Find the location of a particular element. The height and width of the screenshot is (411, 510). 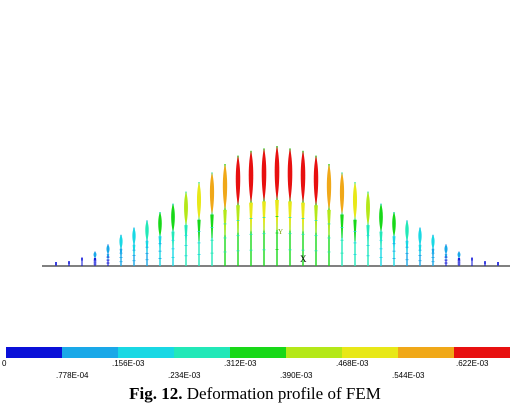

color-legend-bar is located at coordinates (258, 352).